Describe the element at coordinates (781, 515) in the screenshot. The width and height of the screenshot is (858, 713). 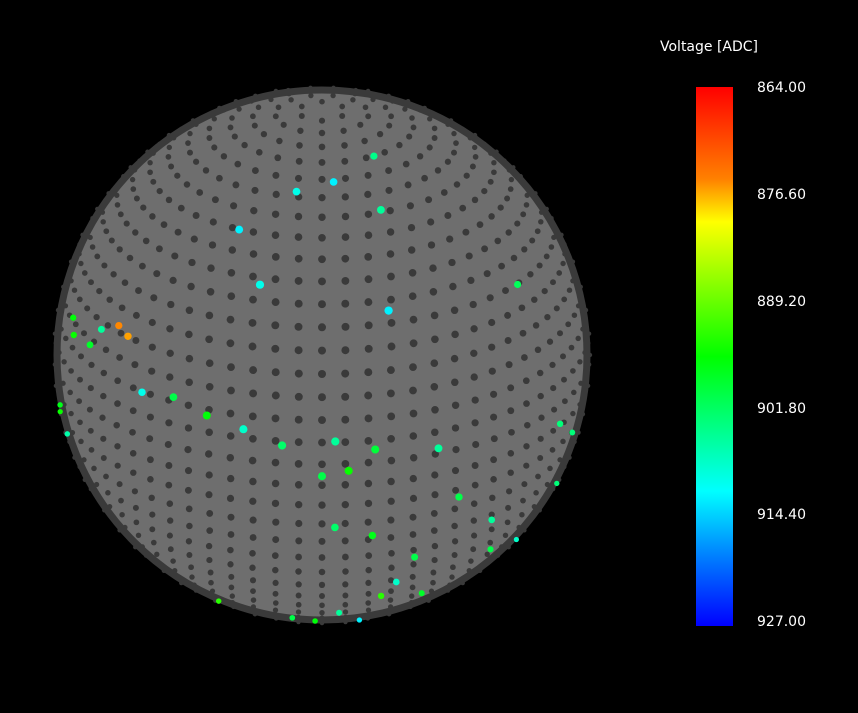
I see `colorbar-tick: 914.40` at that location.